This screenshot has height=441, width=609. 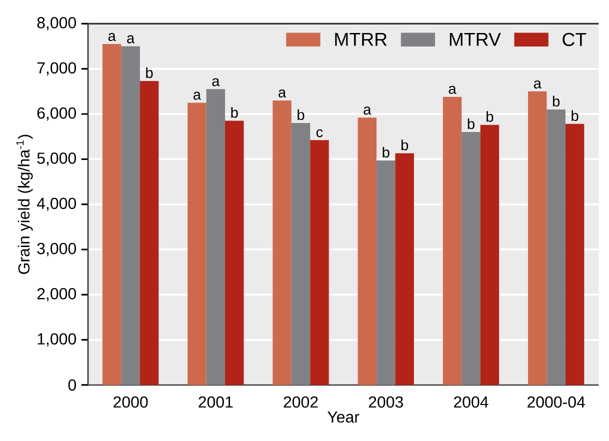 What do you see at coordinates (319, 133) in the screenshot?
I see `data-label: c` at bounding box center [319, 133].